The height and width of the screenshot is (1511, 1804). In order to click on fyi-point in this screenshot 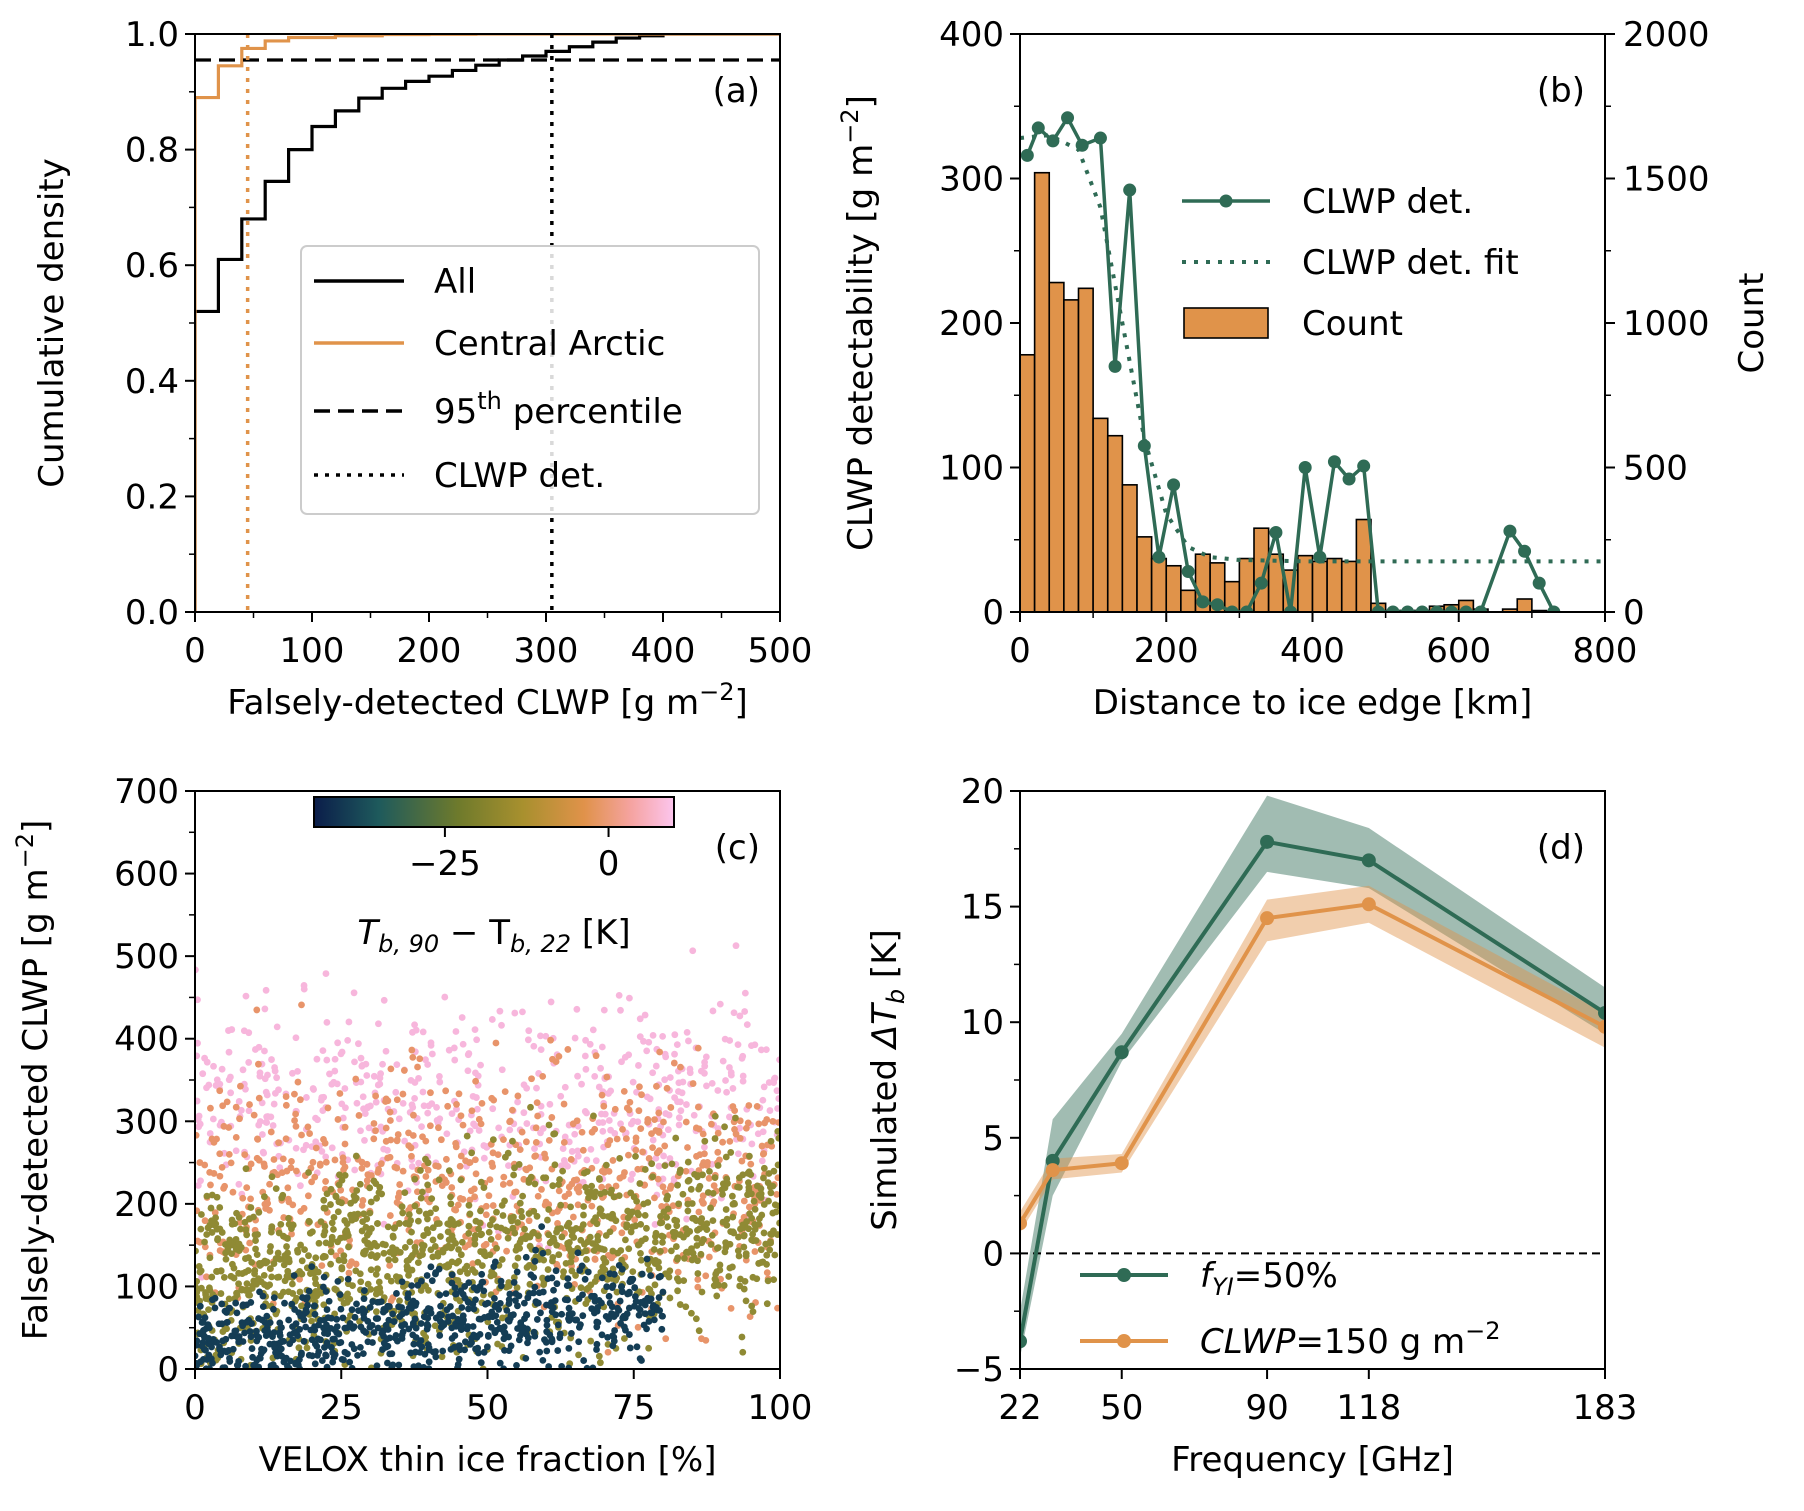, I will do `click(1023, 1341)`.